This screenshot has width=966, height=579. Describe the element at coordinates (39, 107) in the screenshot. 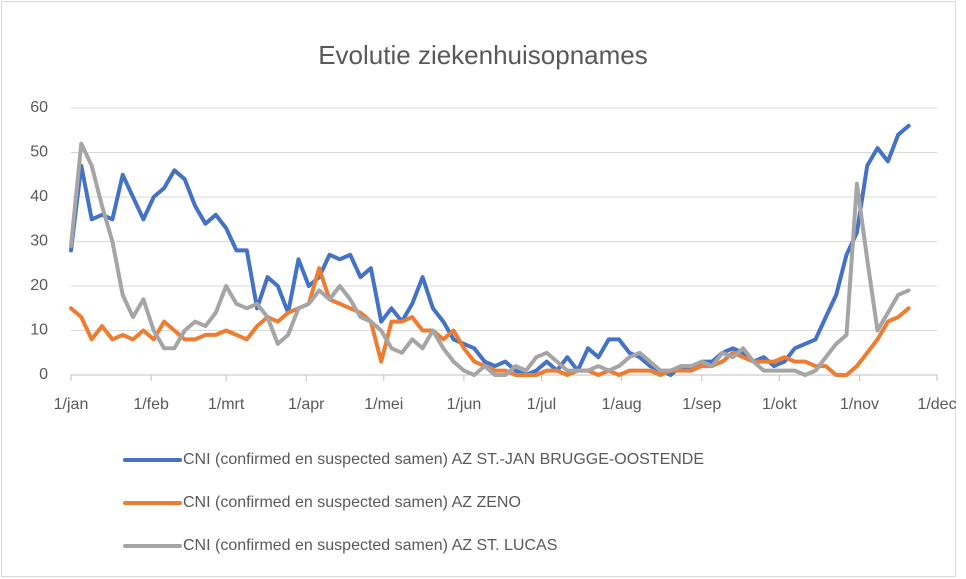

I see `y-tick-label: 60` at that location.